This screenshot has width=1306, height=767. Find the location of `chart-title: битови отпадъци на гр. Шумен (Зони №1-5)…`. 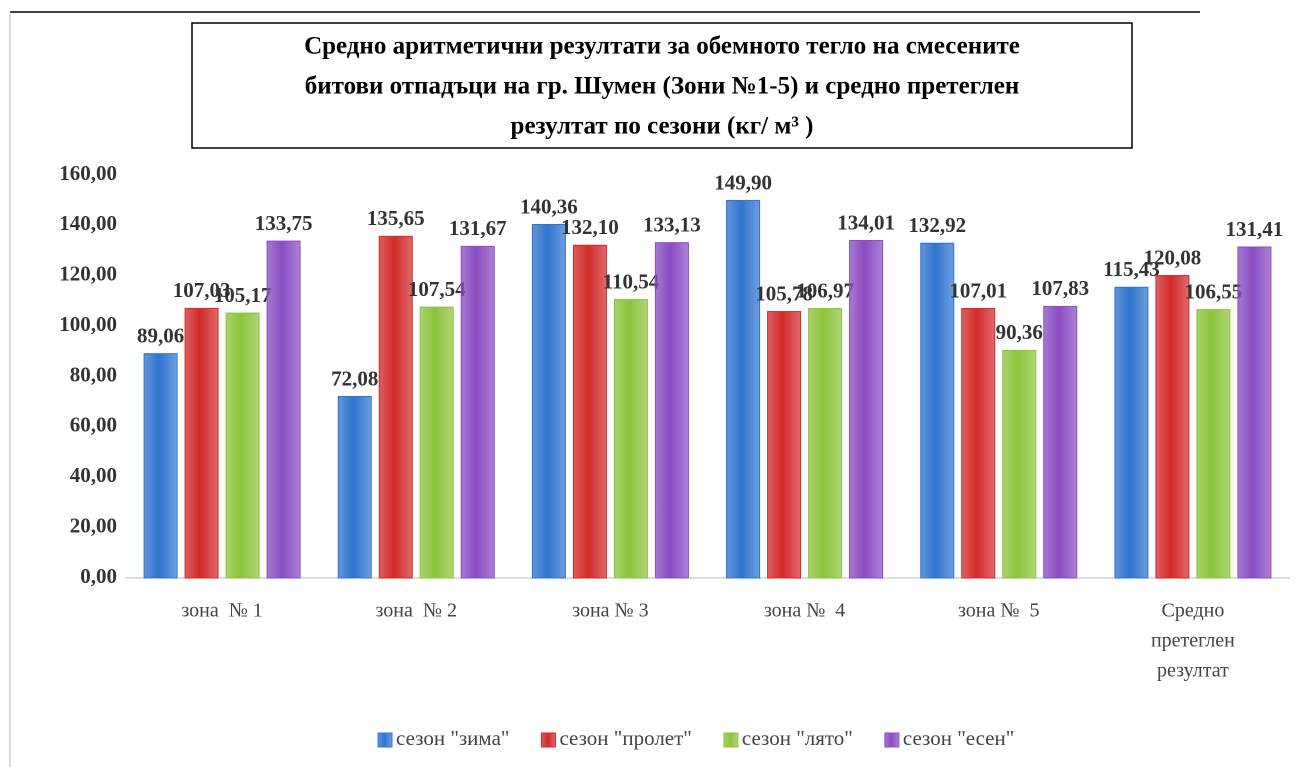

chart-title: битови отпадъци на гр. Шумен (Зони №1-5)… is located at coordinates (662, 86).